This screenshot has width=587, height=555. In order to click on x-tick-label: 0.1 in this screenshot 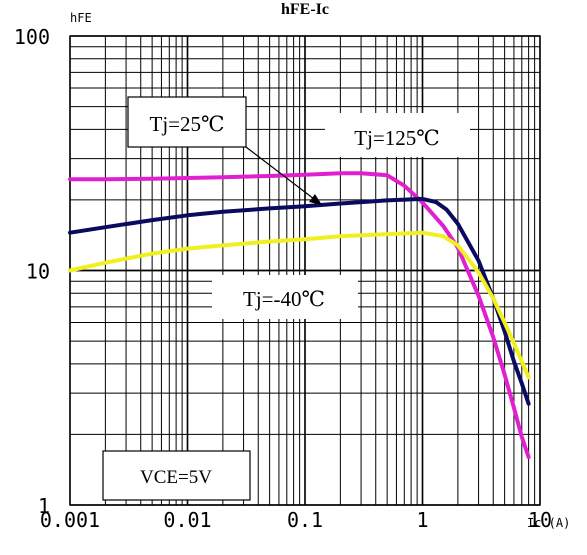, I will do `click(305, 520)`.